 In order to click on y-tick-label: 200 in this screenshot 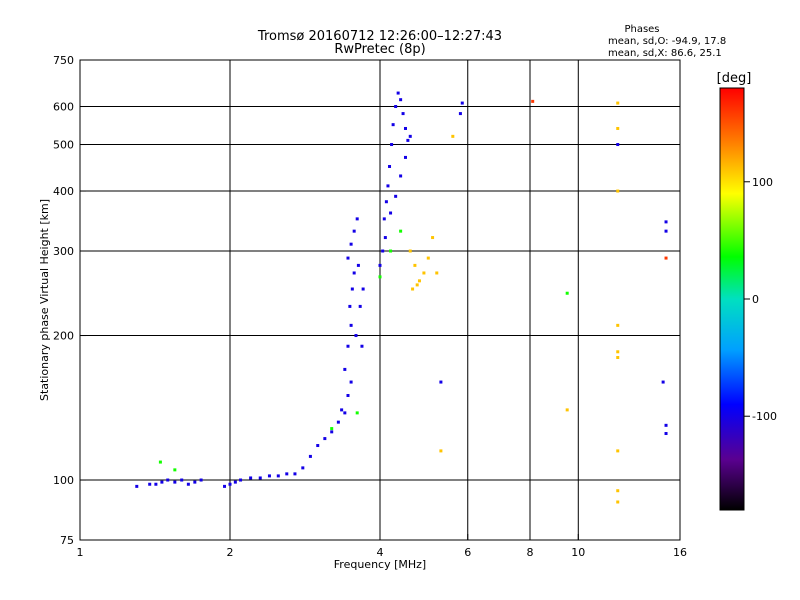, I will do `click(63, 336)`.